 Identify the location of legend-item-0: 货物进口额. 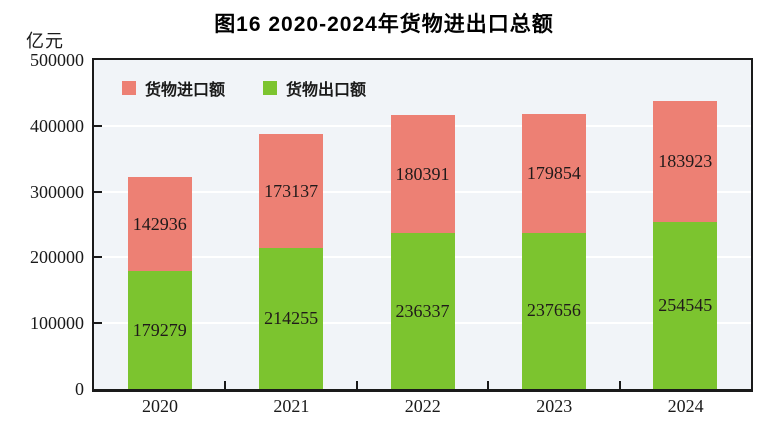
(173, 88).